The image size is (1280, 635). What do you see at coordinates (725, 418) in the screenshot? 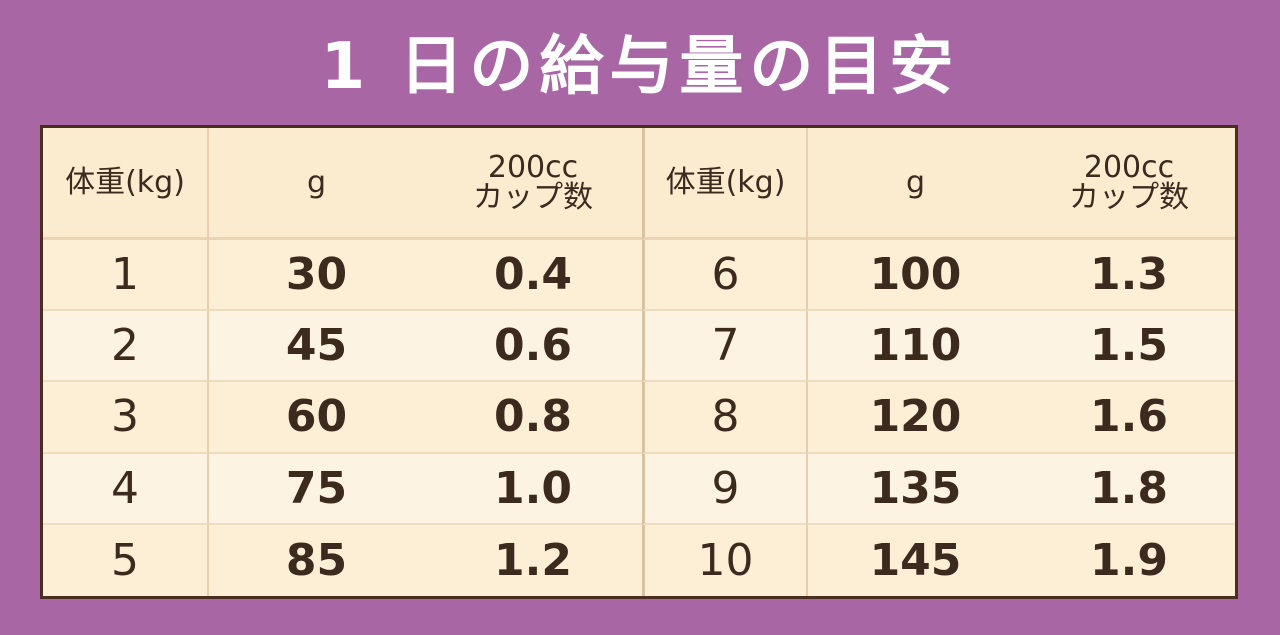
I see `table-cell: 8` at bounding box center [725, 418].